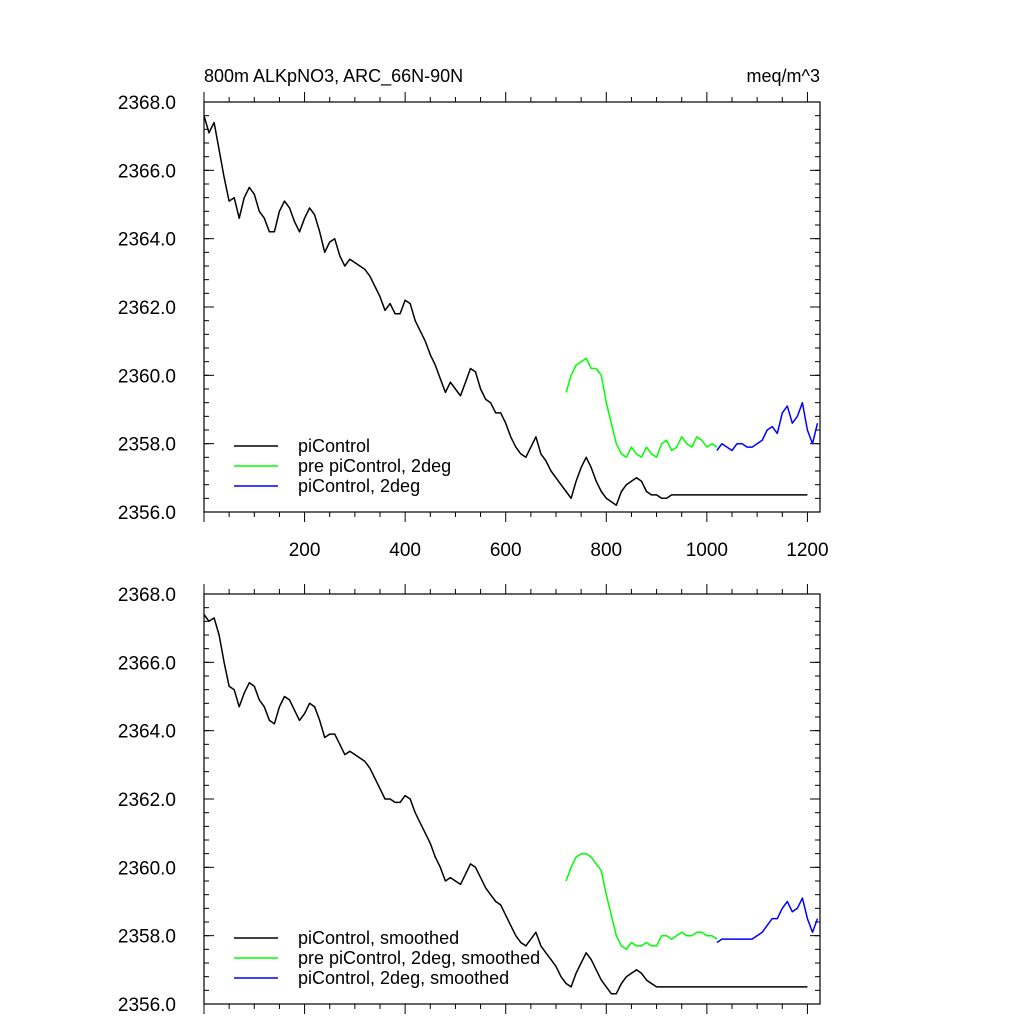  What do you see at coordinates (378, 938) in the screenshot?
I see `legend-label: piControl, smoothed` at bounding box center [378, 938].